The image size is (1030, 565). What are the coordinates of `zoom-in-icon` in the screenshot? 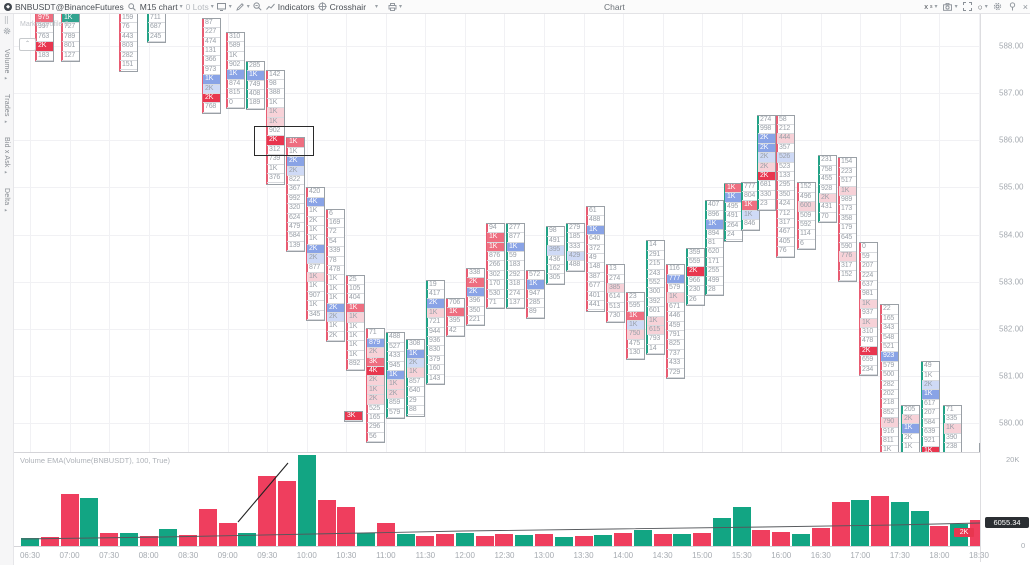 It's located at (258, 7).